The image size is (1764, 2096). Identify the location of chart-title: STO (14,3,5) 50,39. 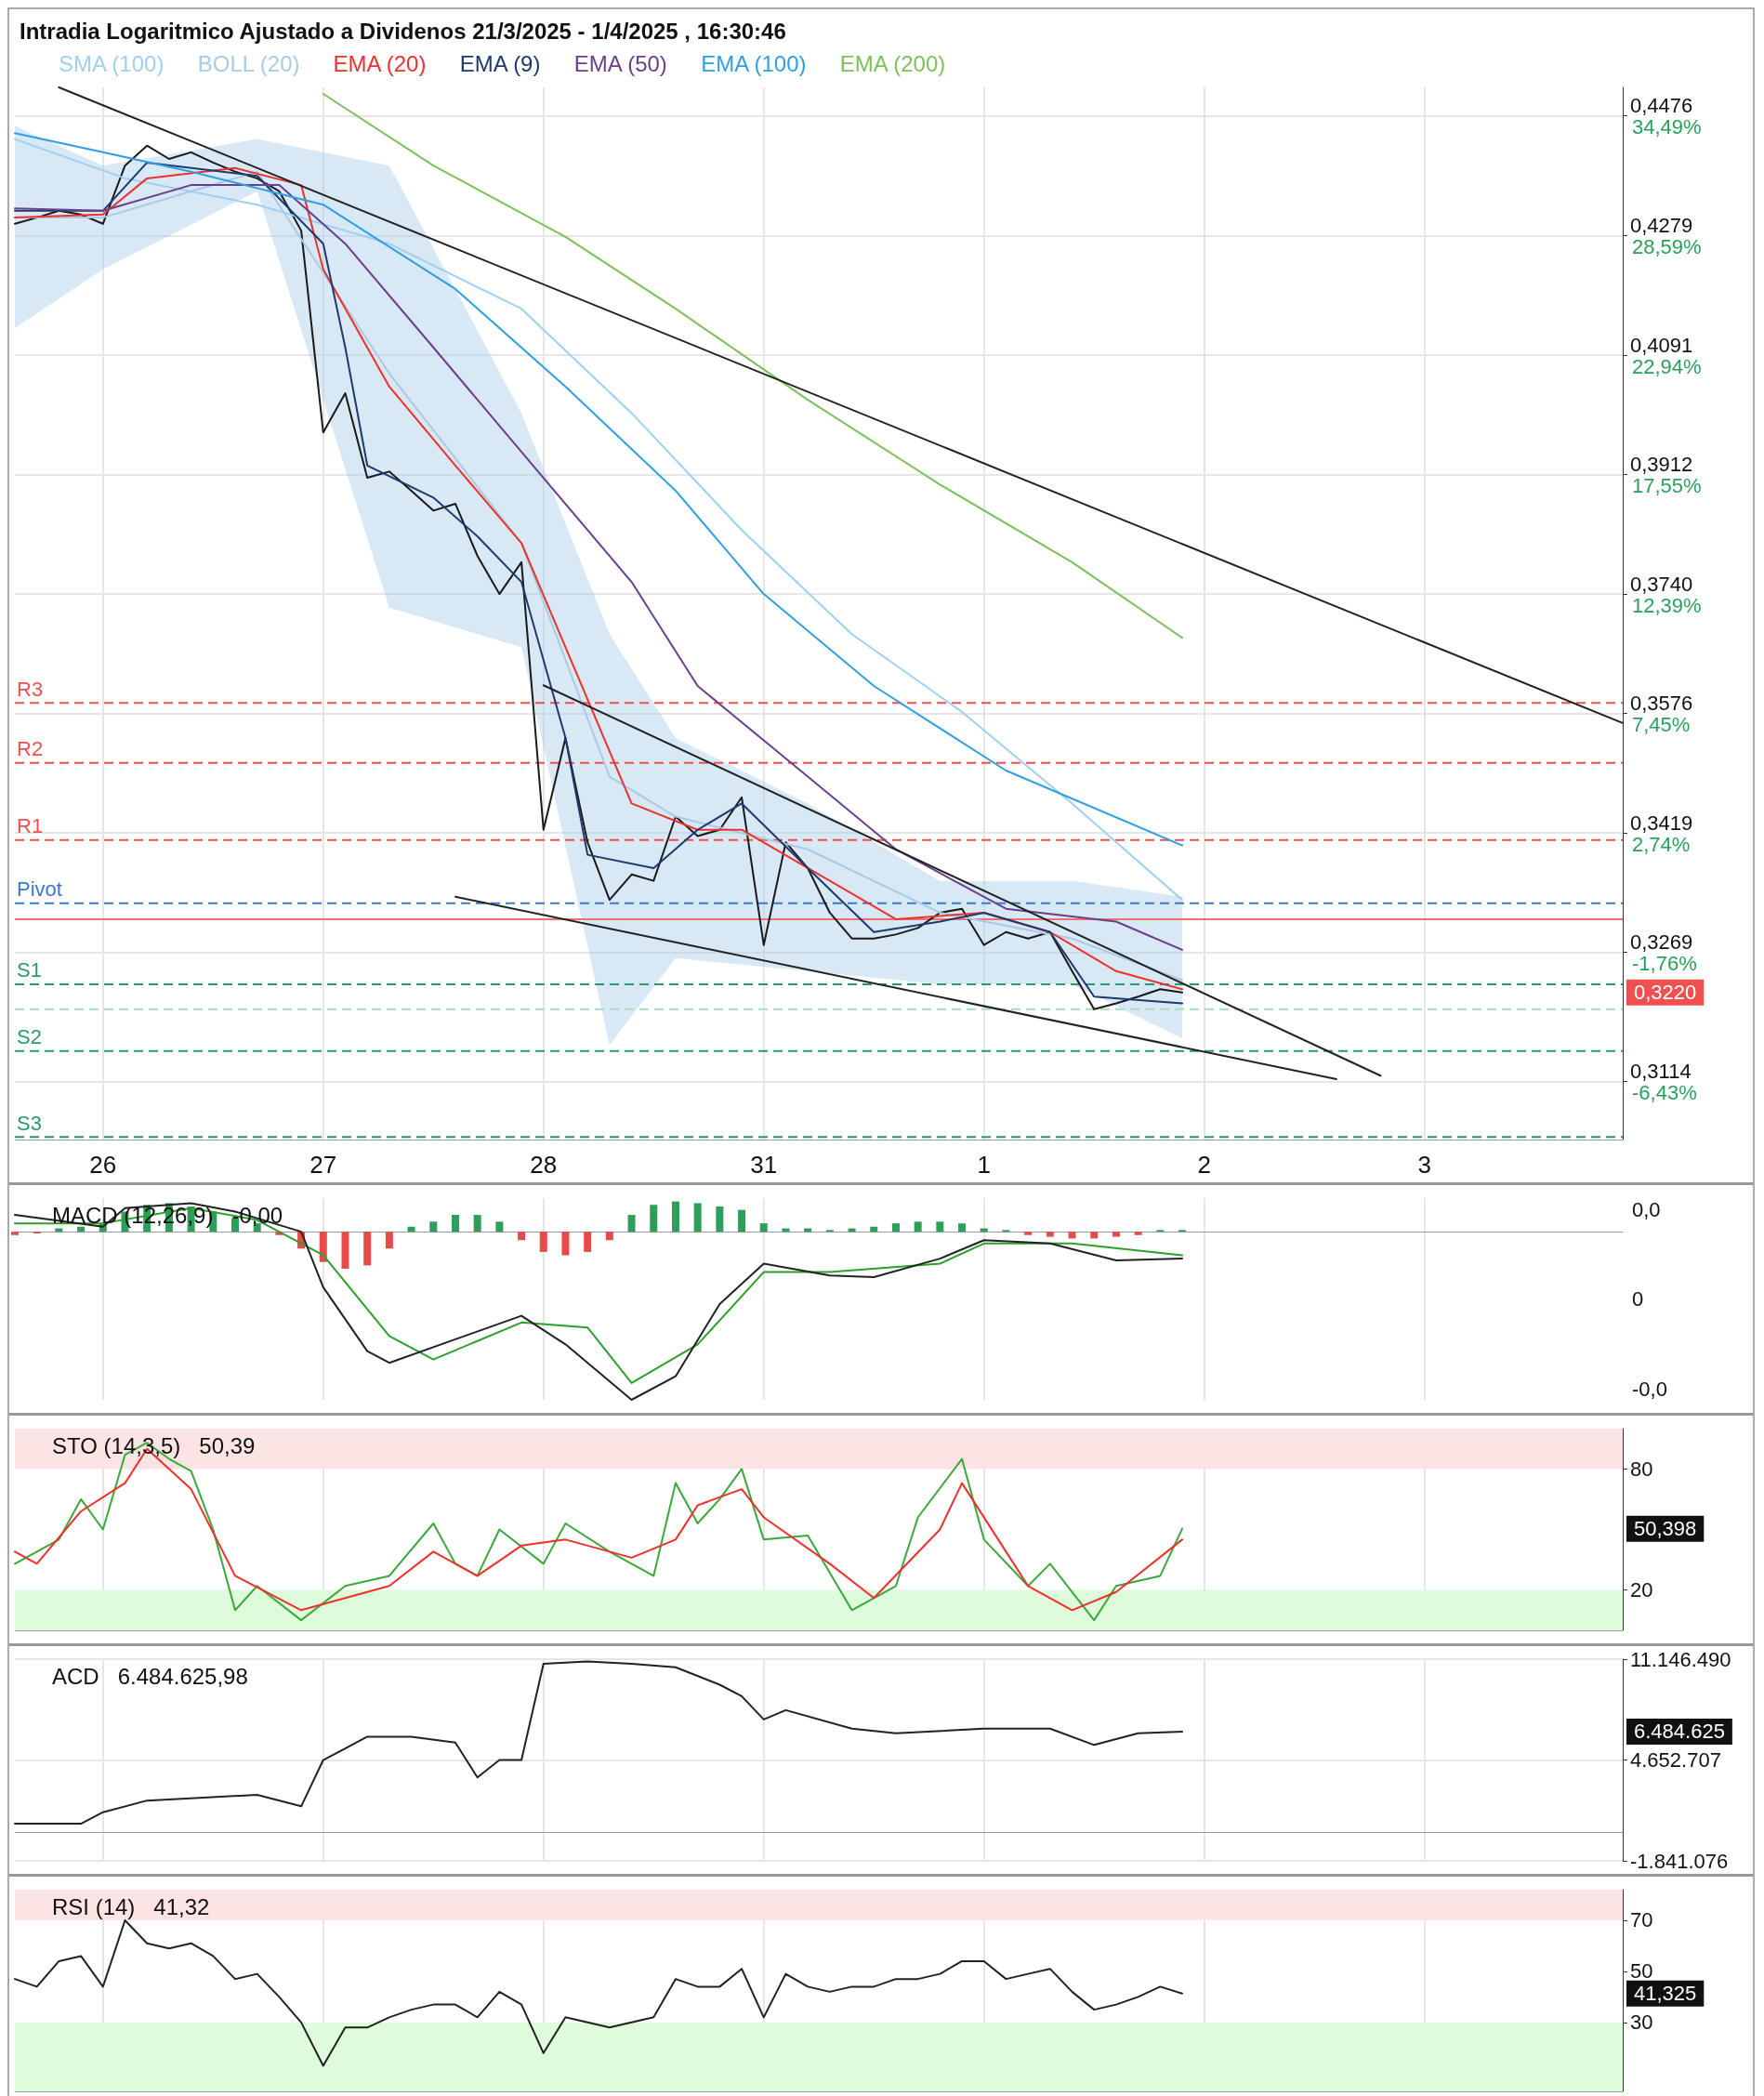
(154, 1445).